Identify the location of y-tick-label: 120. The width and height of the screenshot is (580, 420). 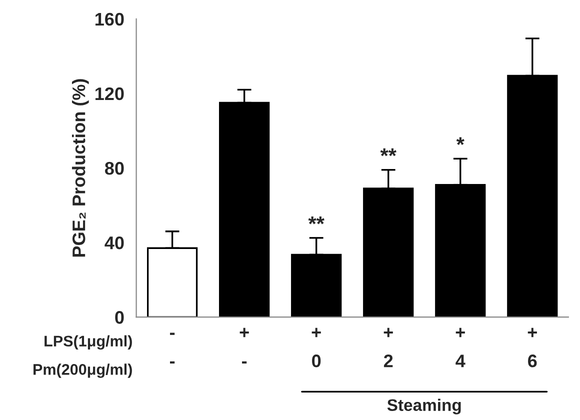
(110, 93).